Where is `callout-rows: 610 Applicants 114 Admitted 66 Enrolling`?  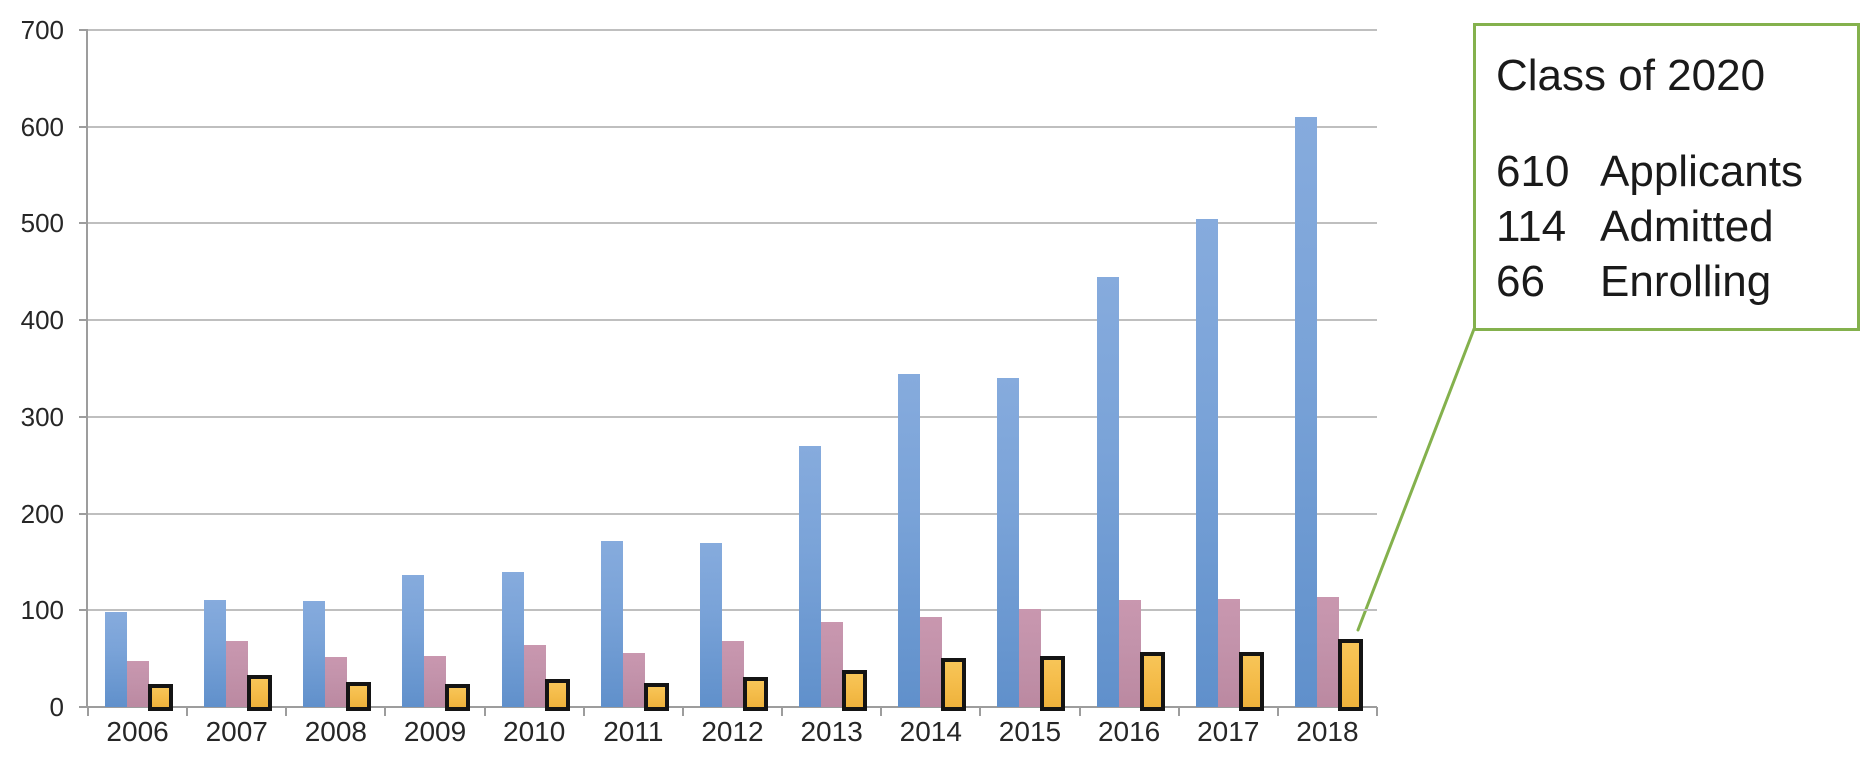 callout-rows: 610 Applicants 114 Admitted 66 Enrolling is located at coordinates (1649, 226).